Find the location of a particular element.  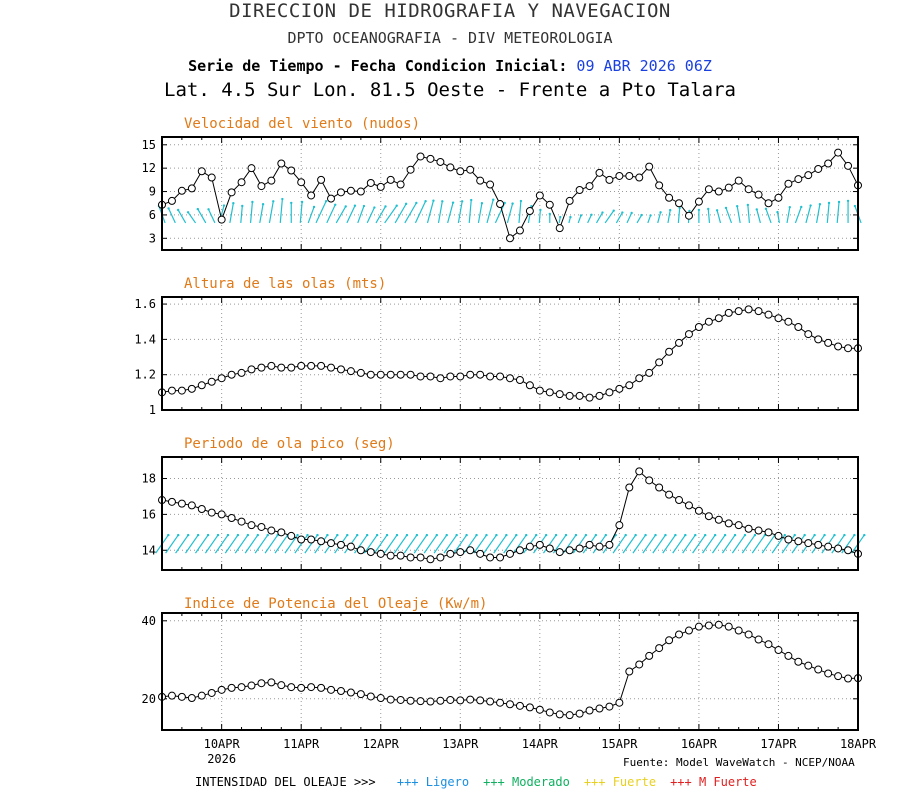

x-tick-label: 16APR is located at coordinates (699, 744).